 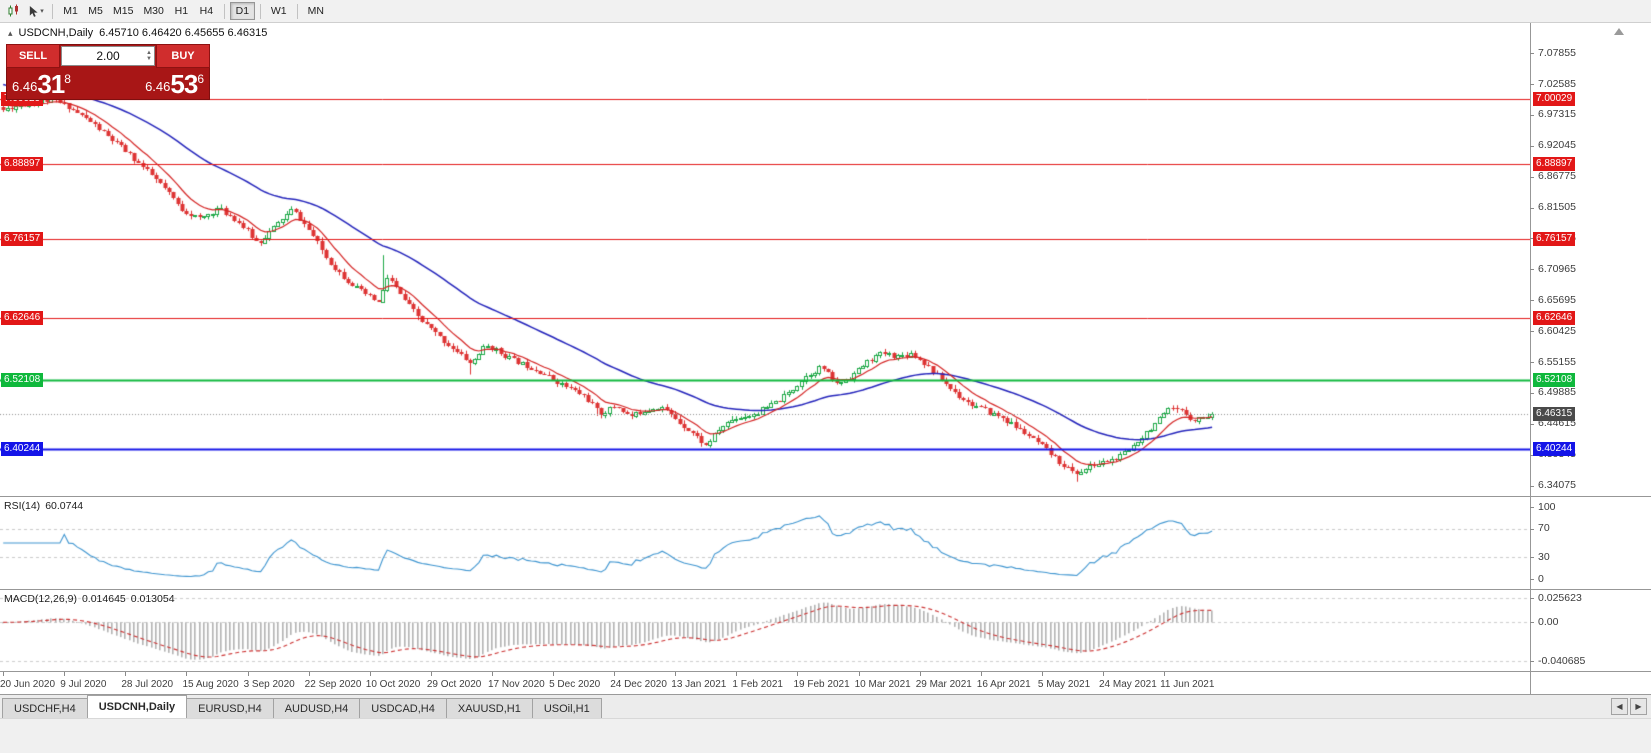 I want to click on timeframe-m15-button: M15, so click(x=123, y=11).